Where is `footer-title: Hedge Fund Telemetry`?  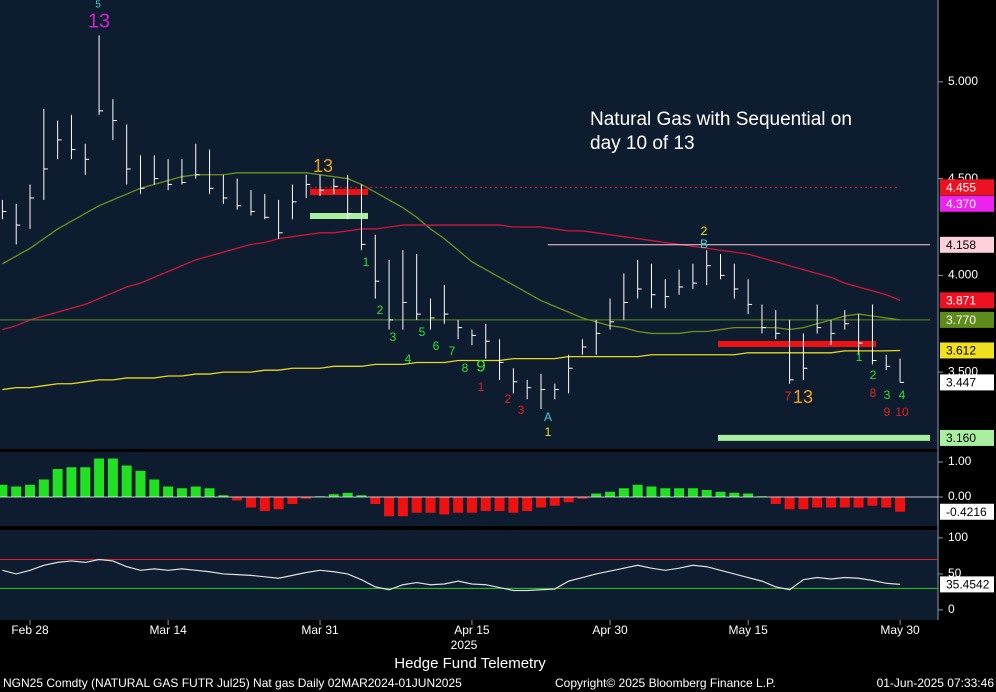 footer-title: Hedge Fund Telemetry is located at coordinates (470, 663).